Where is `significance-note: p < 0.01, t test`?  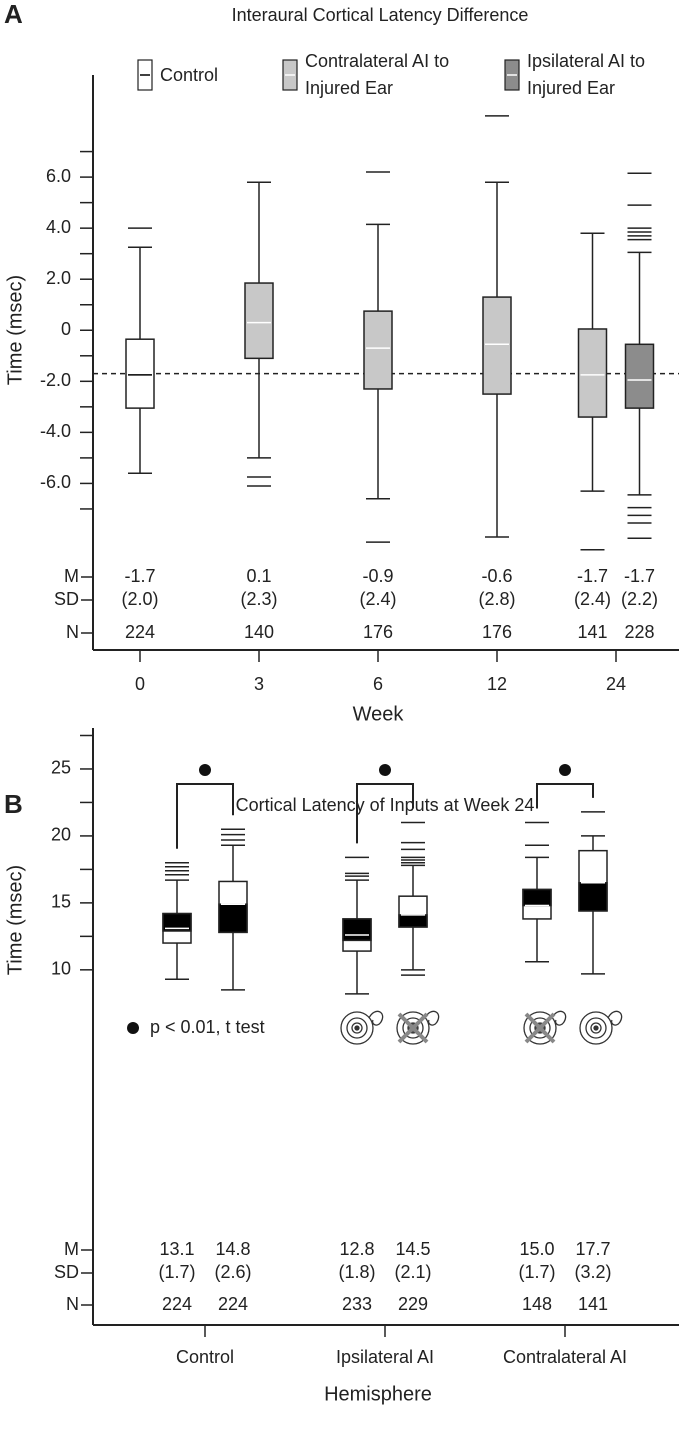 significance-note: p < 0.01, t test is located at coordinates (207, 1027).